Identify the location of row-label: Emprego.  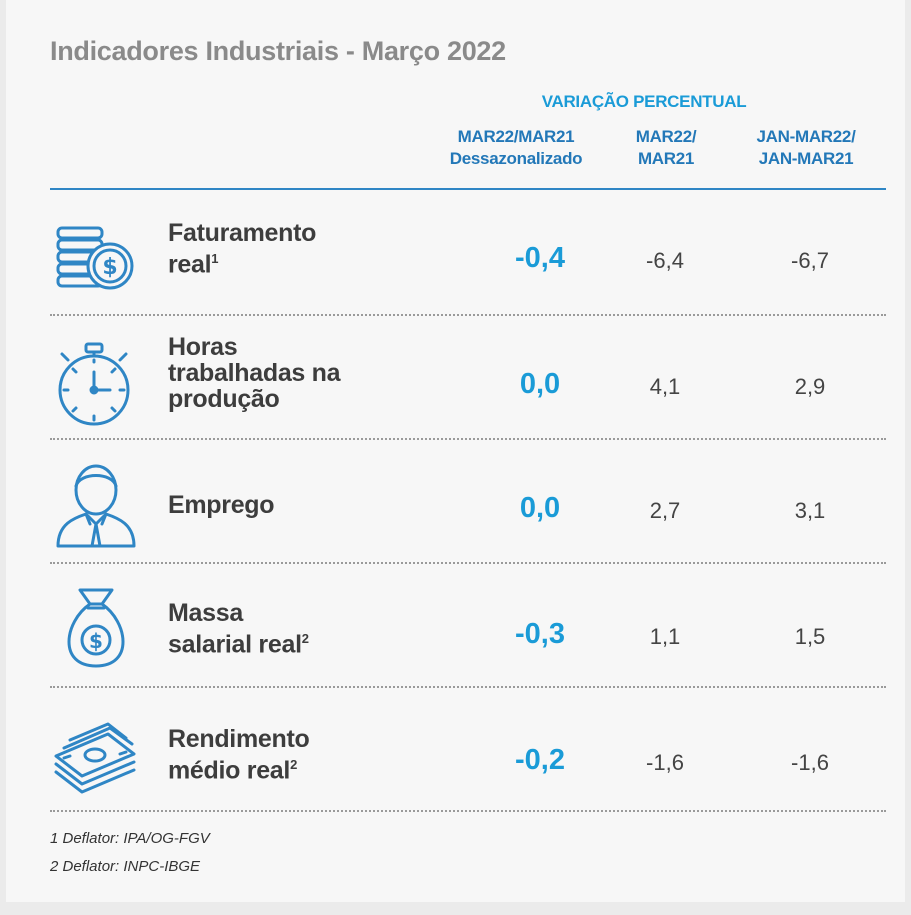
(221, 505).